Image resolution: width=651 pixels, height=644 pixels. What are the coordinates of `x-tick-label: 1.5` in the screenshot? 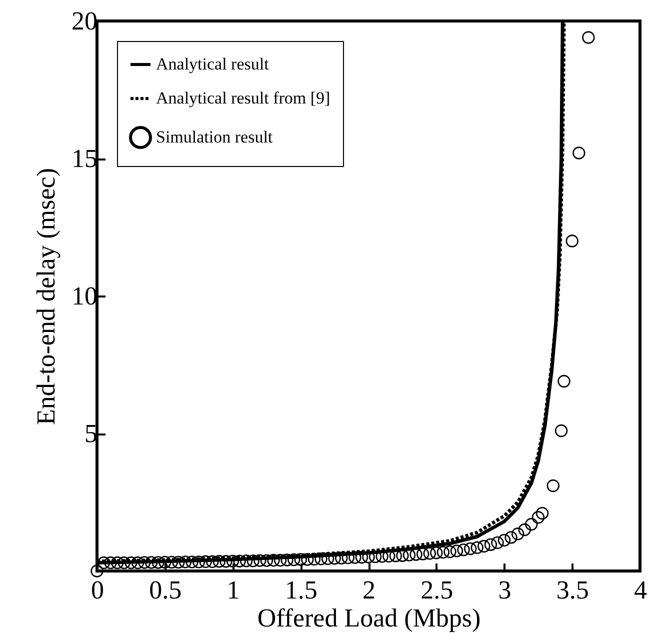 It's located at (301, 590).